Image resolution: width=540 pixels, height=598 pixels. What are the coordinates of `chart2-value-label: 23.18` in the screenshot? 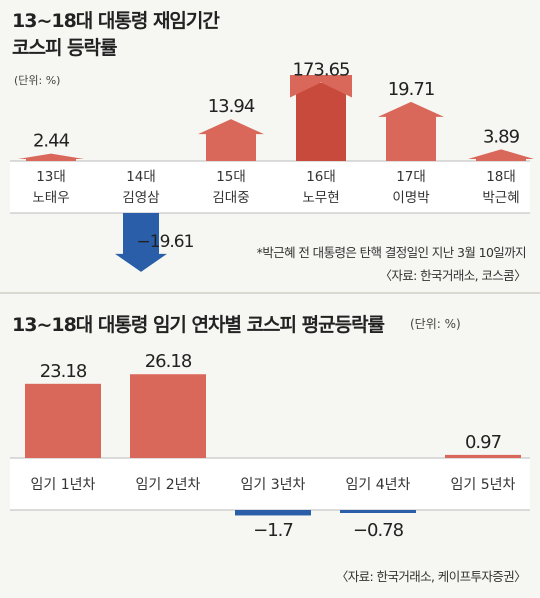 It's located at (63, 371).